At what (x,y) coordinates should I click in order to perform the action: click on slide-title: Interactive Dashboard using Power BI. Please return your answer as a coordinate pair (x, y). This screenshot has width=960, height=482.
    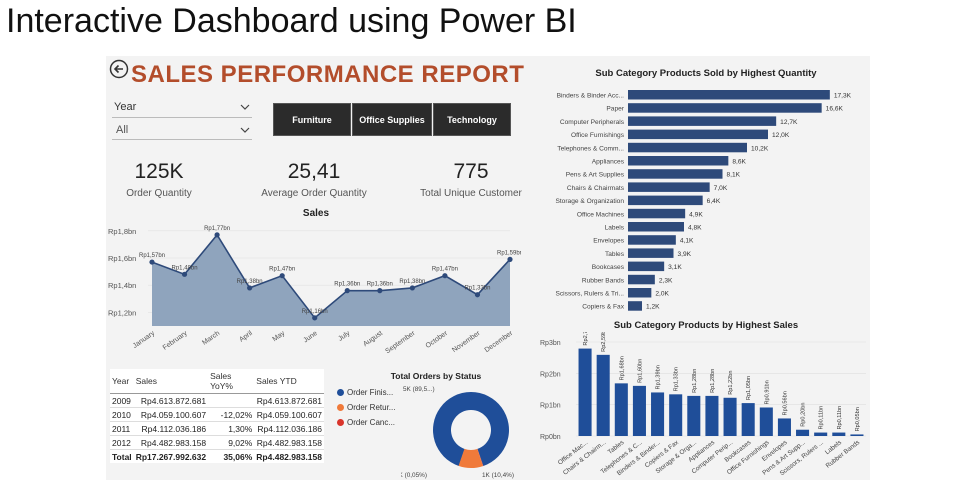
    Looking at the image, I should click on (291, 21).